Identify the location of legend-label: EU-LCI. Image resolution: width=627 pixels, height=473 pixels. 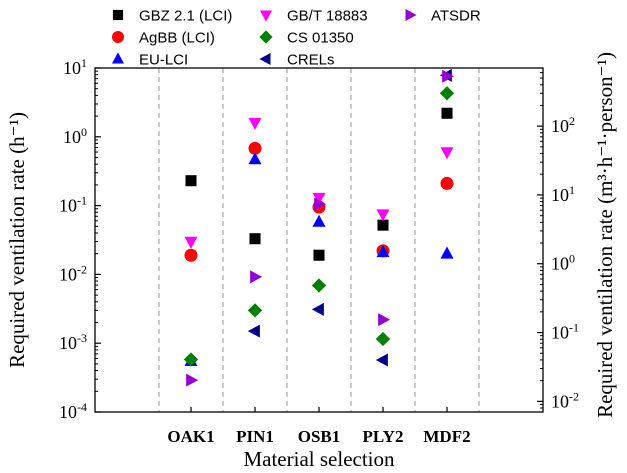
(163, 60).